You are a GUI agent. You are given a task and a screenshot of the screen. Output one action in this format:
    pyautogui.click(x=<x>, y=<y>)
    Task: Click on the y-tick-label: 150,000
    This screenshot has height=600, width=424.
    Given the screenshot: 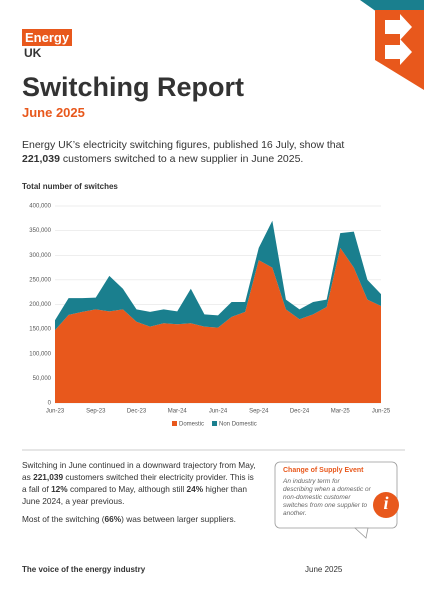 What is the action you would take?
    pyautogui.click(x=40, y=330)
    